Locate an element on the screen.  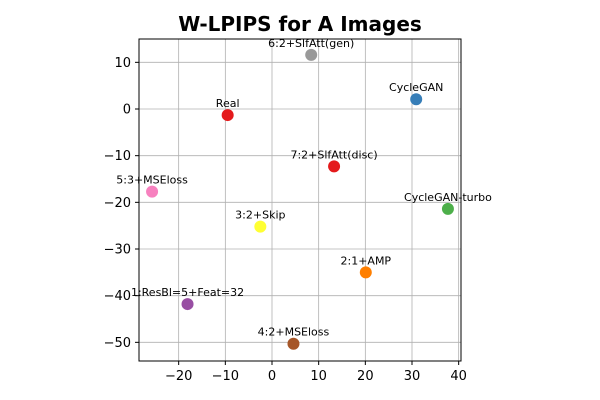
y-tick-label-2: −10 is located at coordinates (117, 156).